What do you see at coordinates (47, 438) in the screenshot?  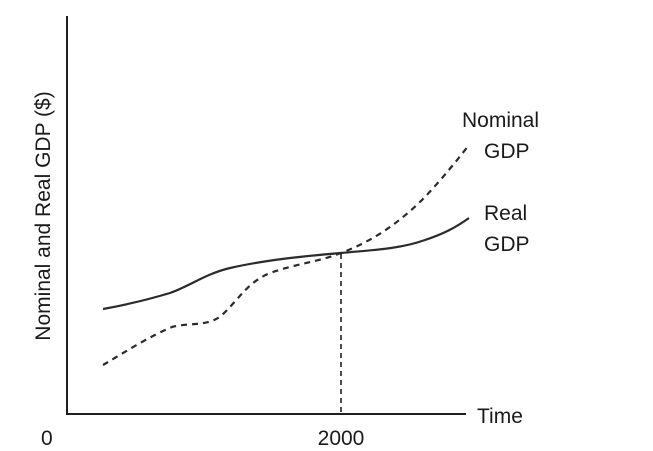 I see `origin-label: 0` at bounding box center [47, 438].